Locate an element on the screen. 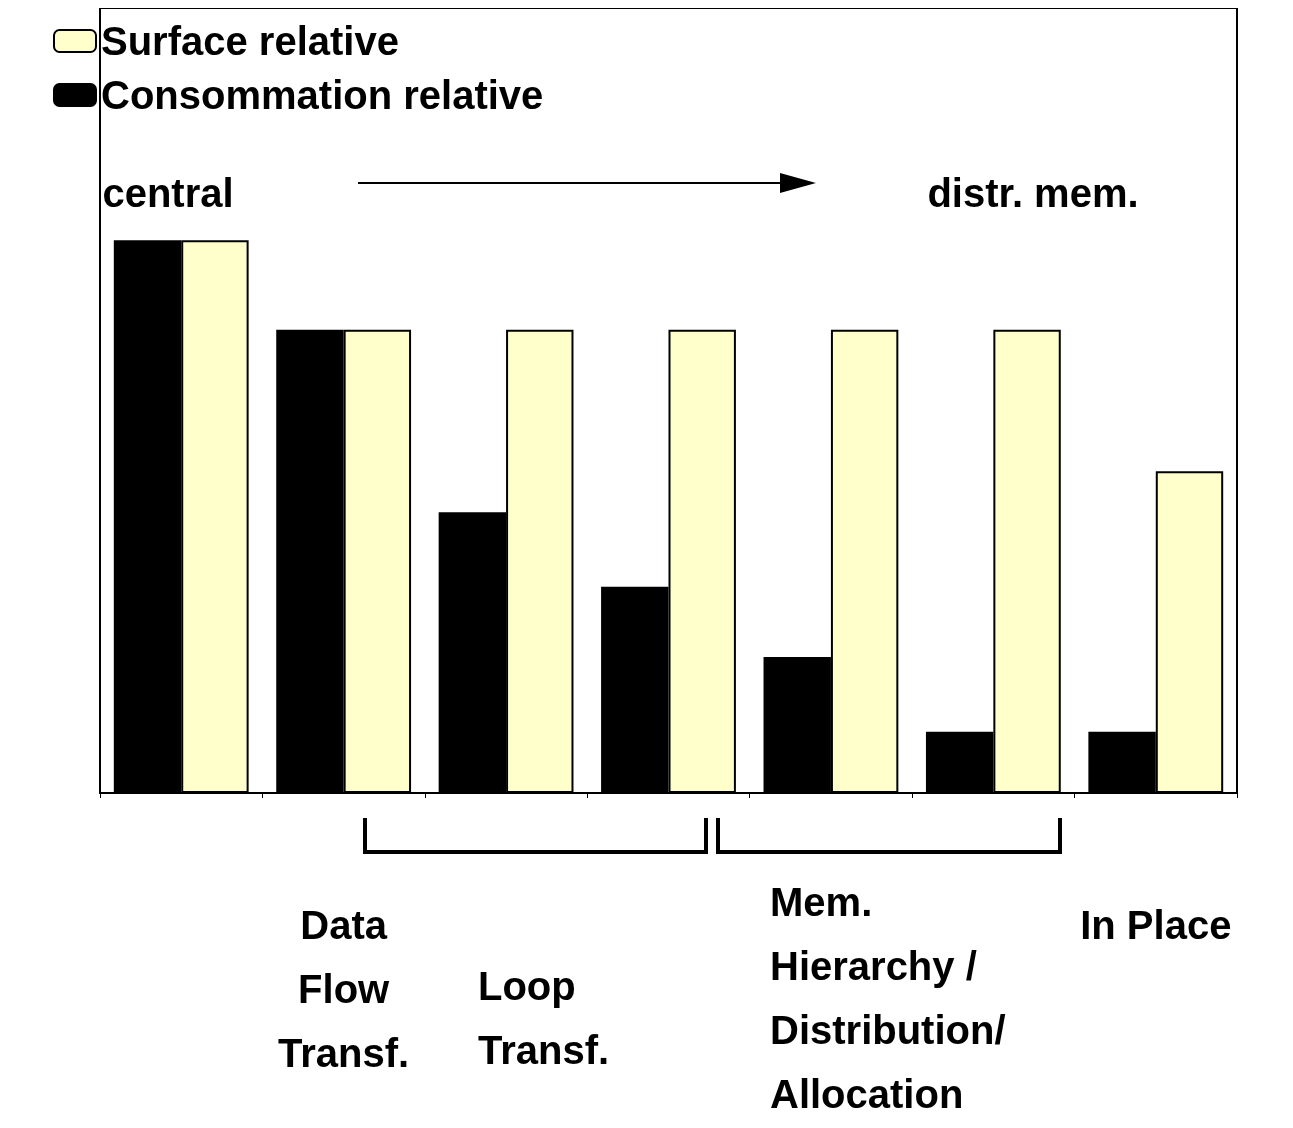  legend-label: Surface relative is located at coordinates (250, 41).